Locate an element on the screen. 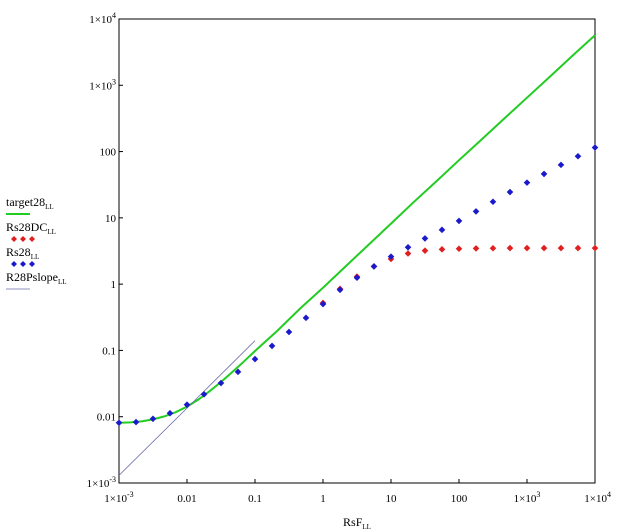 The width and height of the screenshot is (629, 531). x-tick-label: 1×10³ is located at coordinates (527, 497).